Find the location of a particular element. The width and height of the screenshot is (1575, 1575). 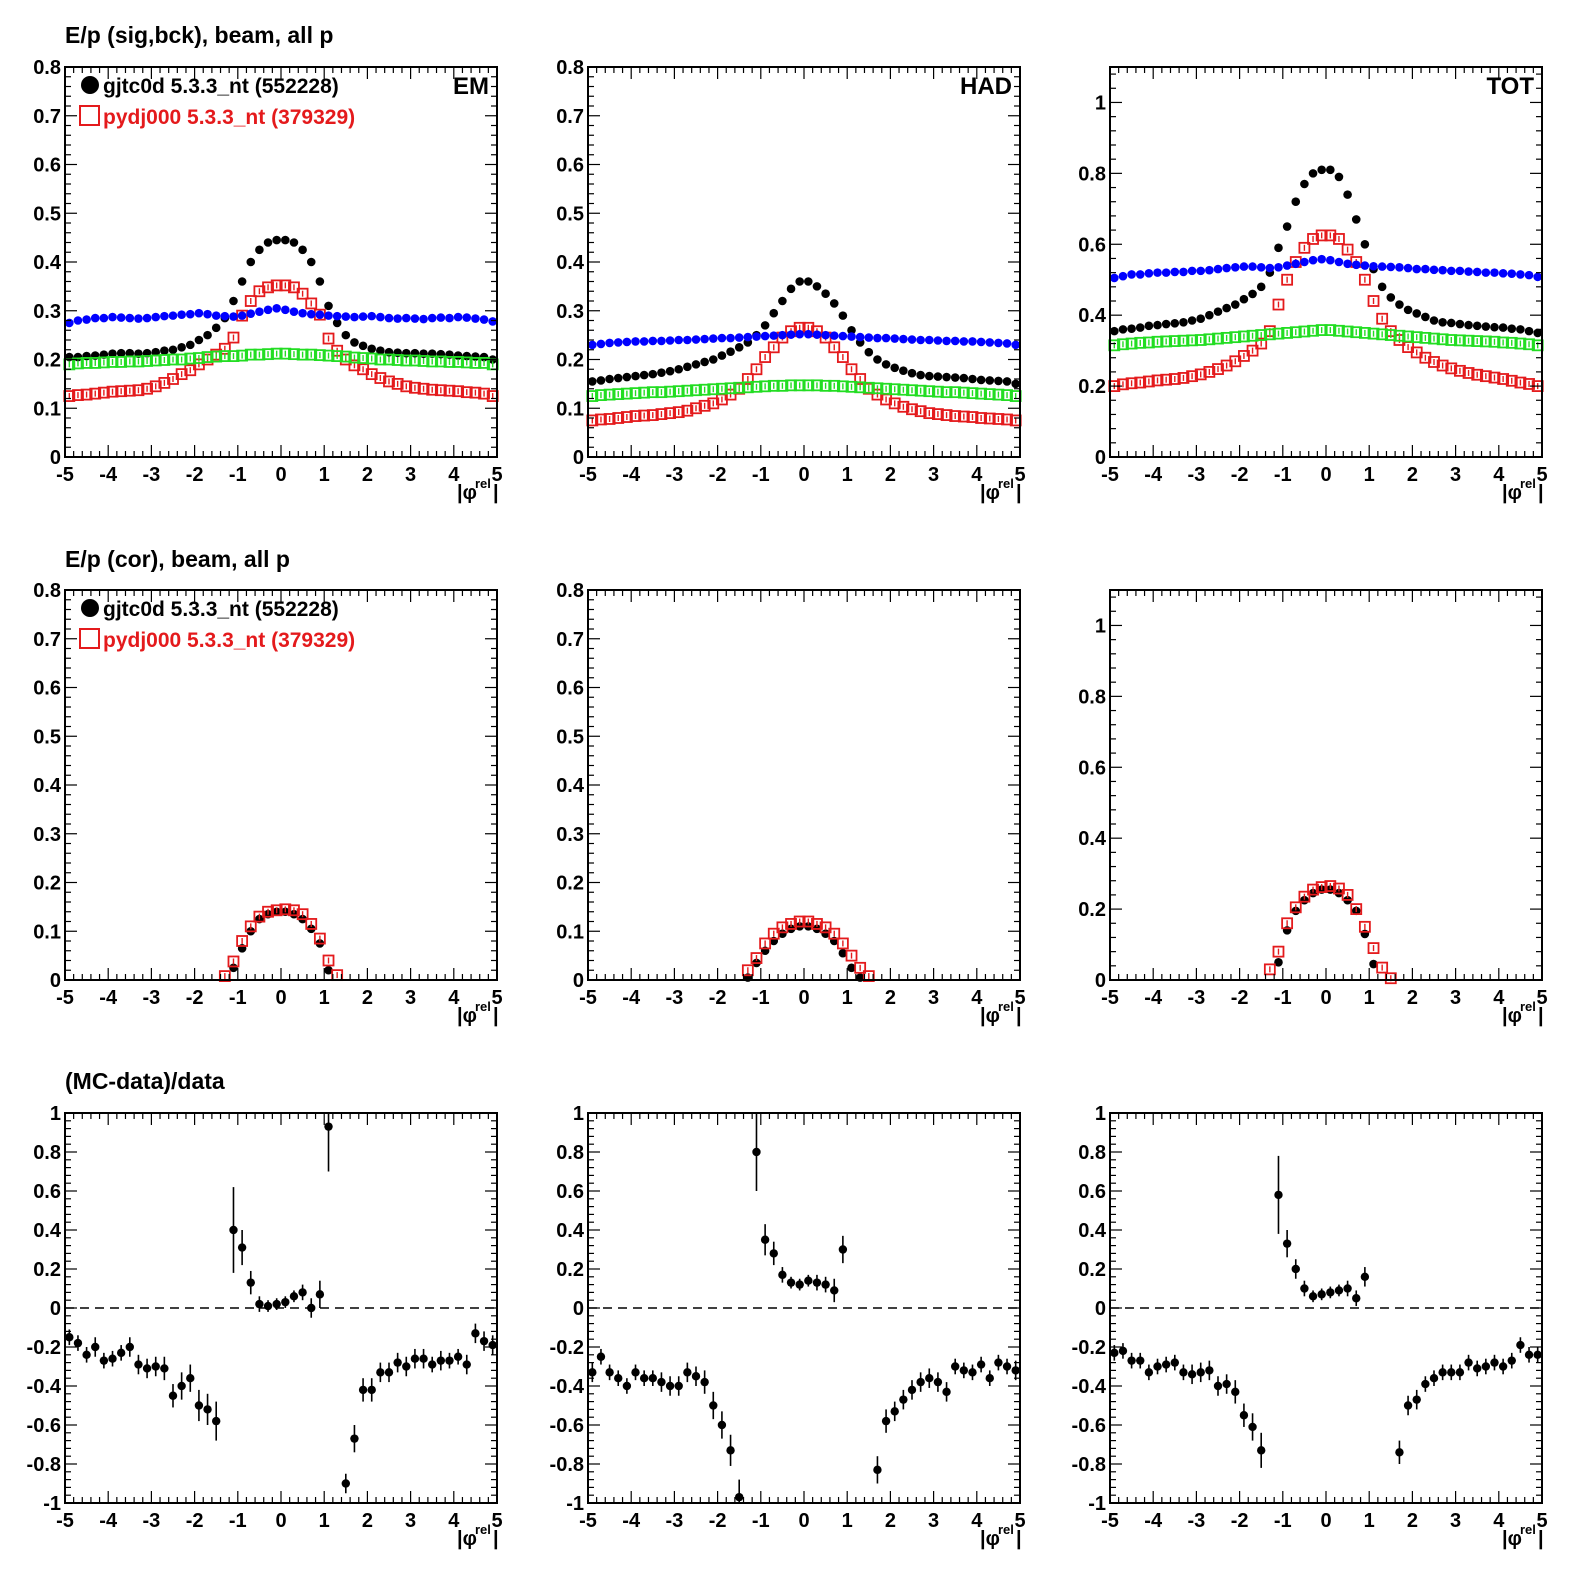

data-series is located at coordinates (804, 1308).